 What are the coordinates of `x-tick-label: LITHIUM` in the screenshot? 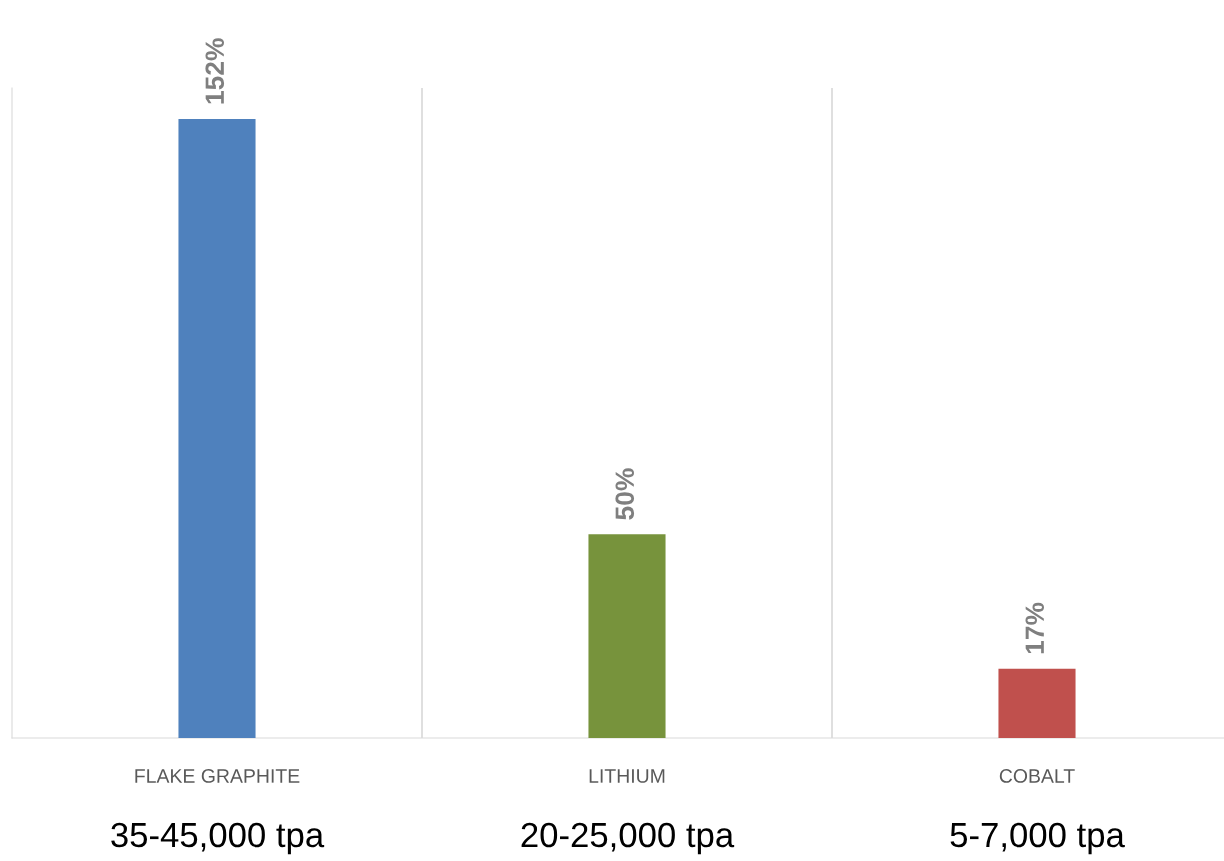 It's located at (627, 776).